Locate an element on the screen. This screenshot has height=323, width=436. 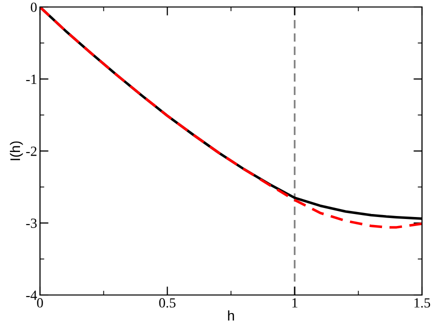
x-axis-title: h is located at coordinates (231, 315).